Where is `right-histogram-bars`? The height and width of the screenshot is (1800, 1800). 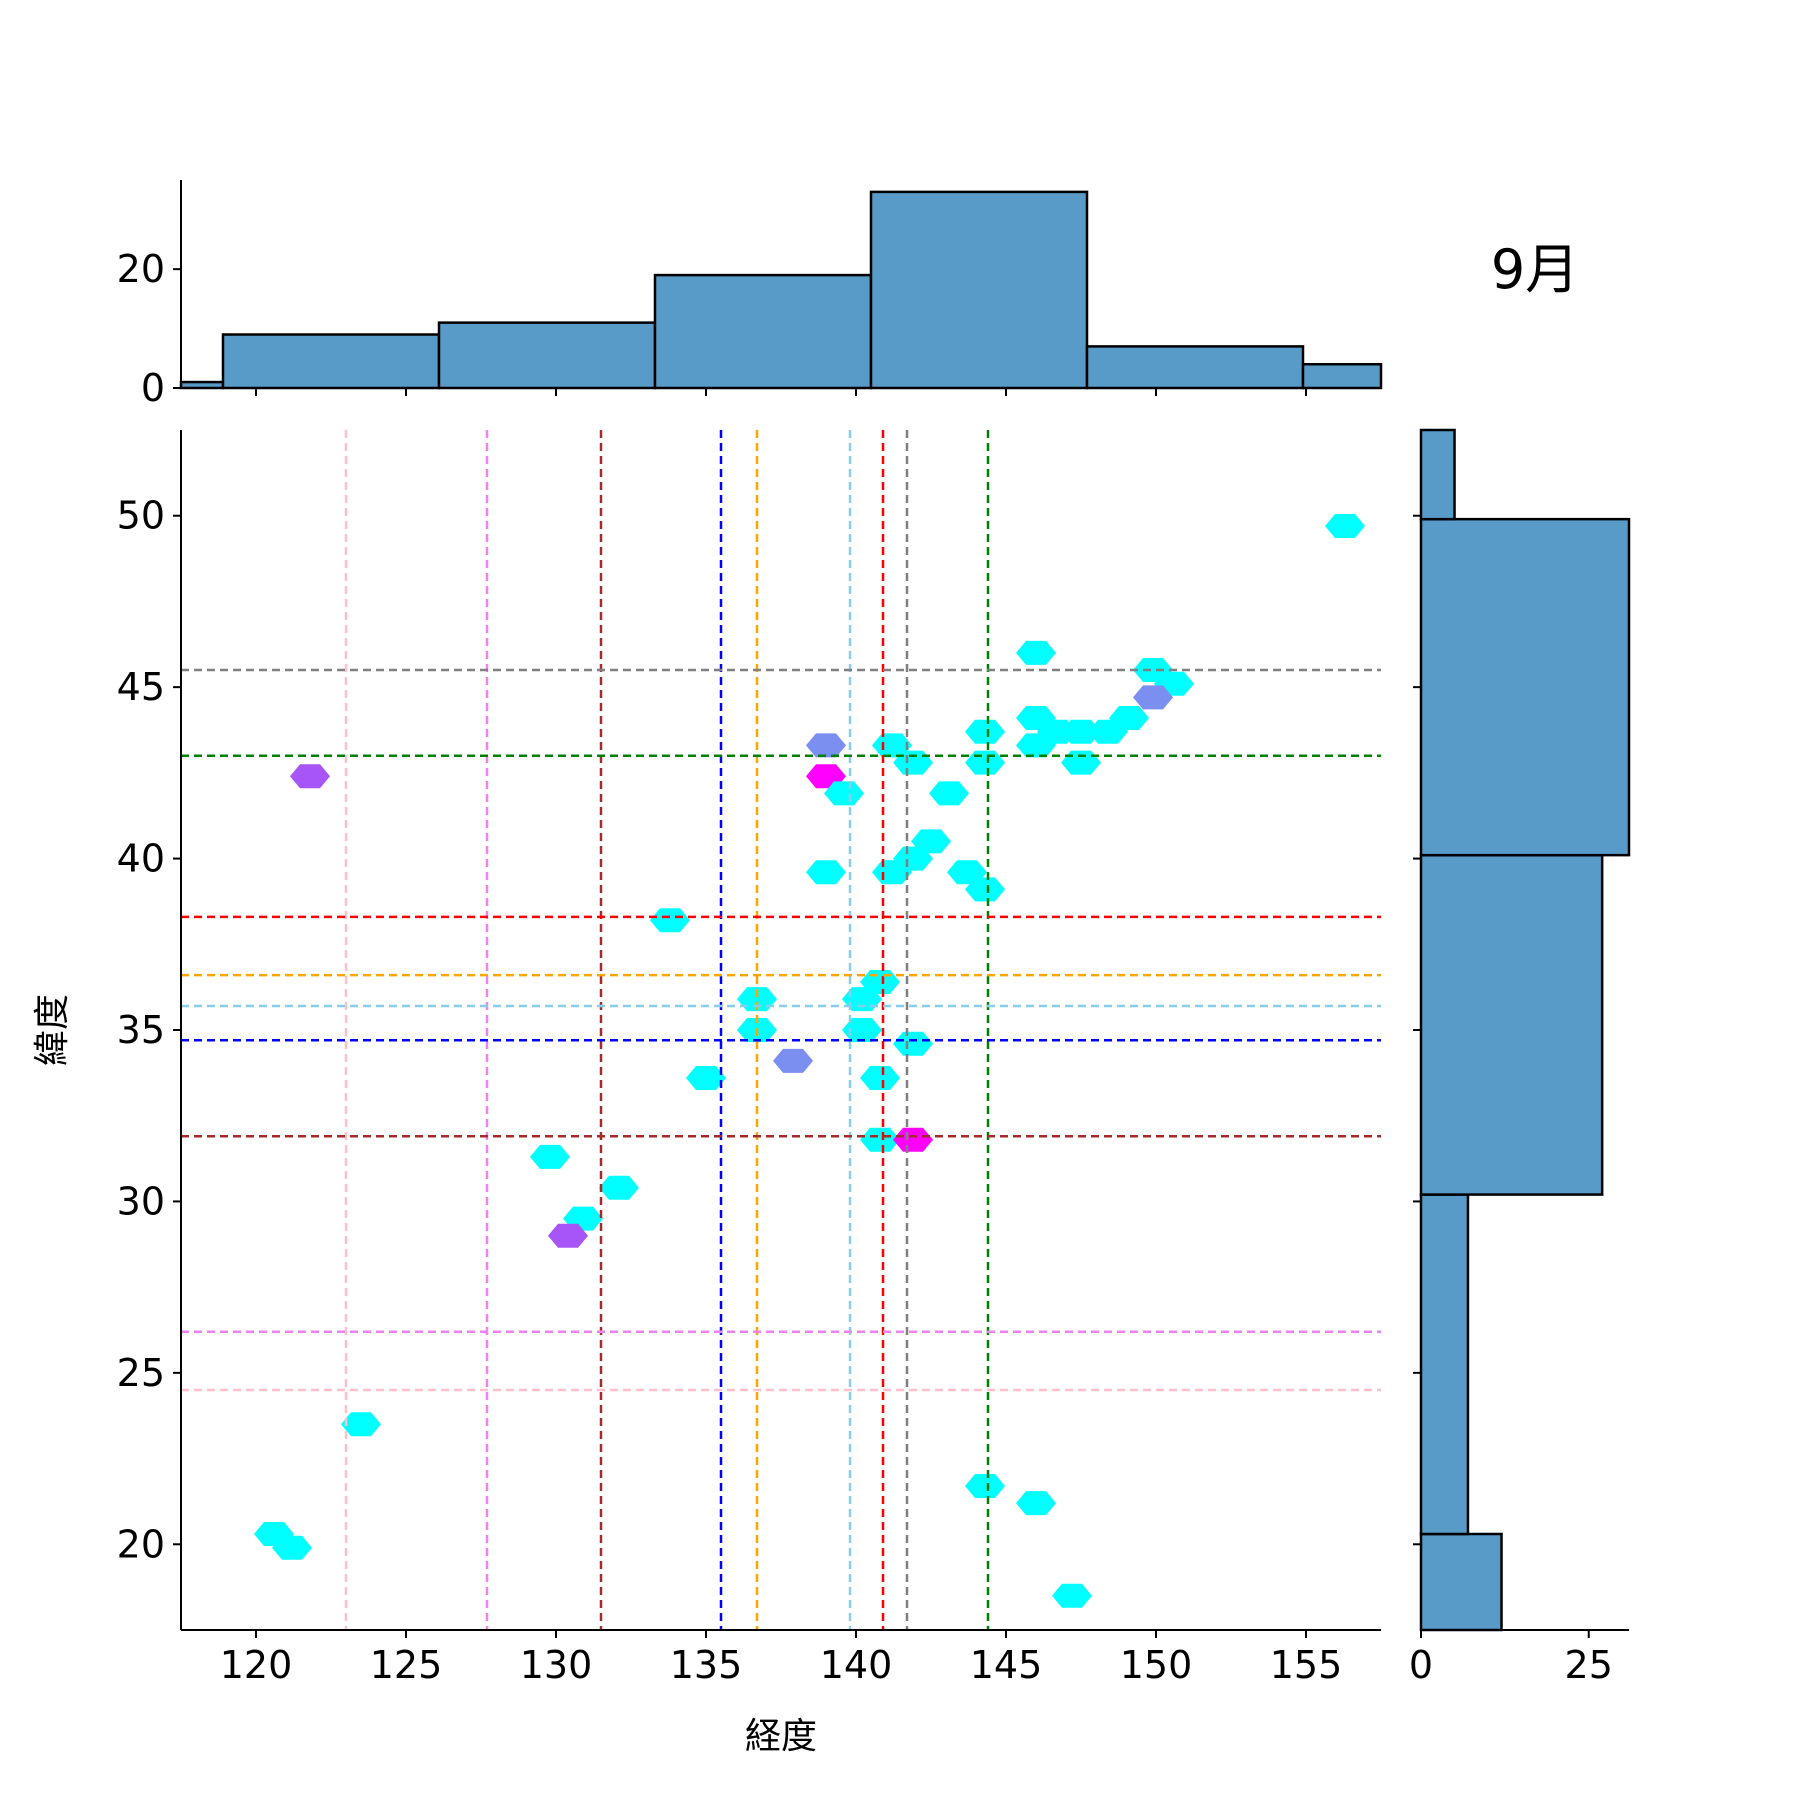
right-histogram-bars is located at coordinates (1525, 1030).